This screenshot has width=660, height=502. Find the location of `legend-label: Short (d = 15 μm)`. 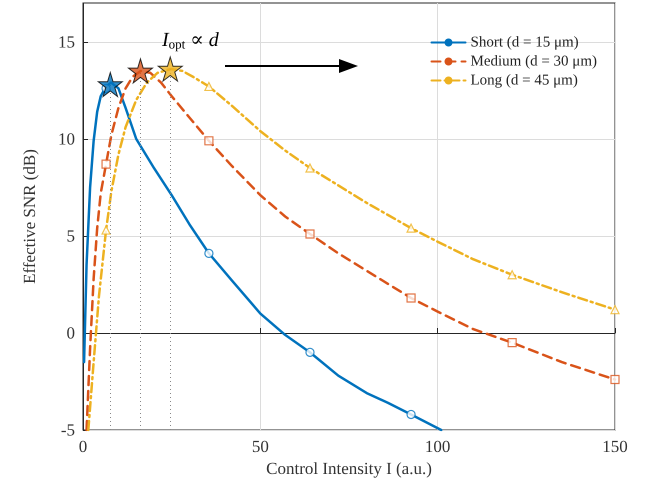

legend-label: Short (d = 15 μm) is located at coordinates (524, 42).